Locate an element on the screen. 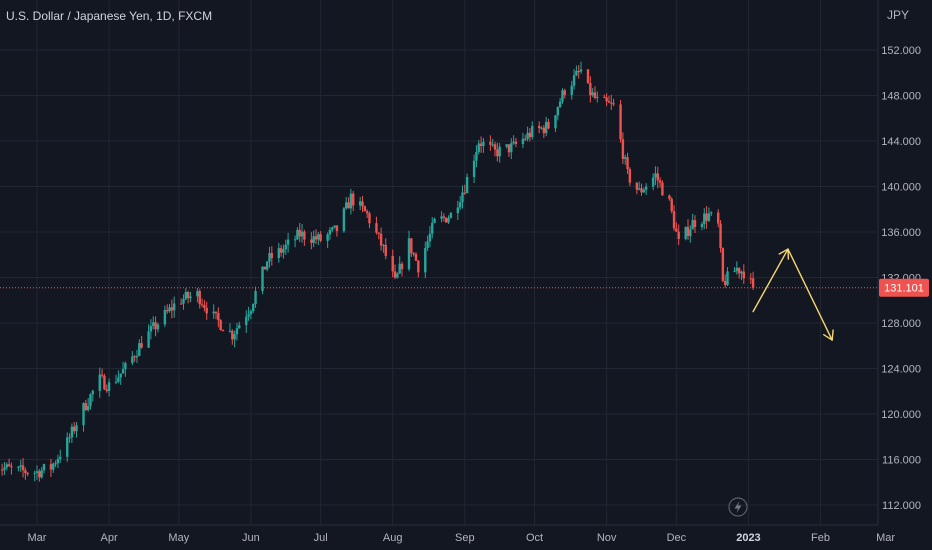 The image size is (932, 550). annotation-arrow is located at coordinates (810, 294).